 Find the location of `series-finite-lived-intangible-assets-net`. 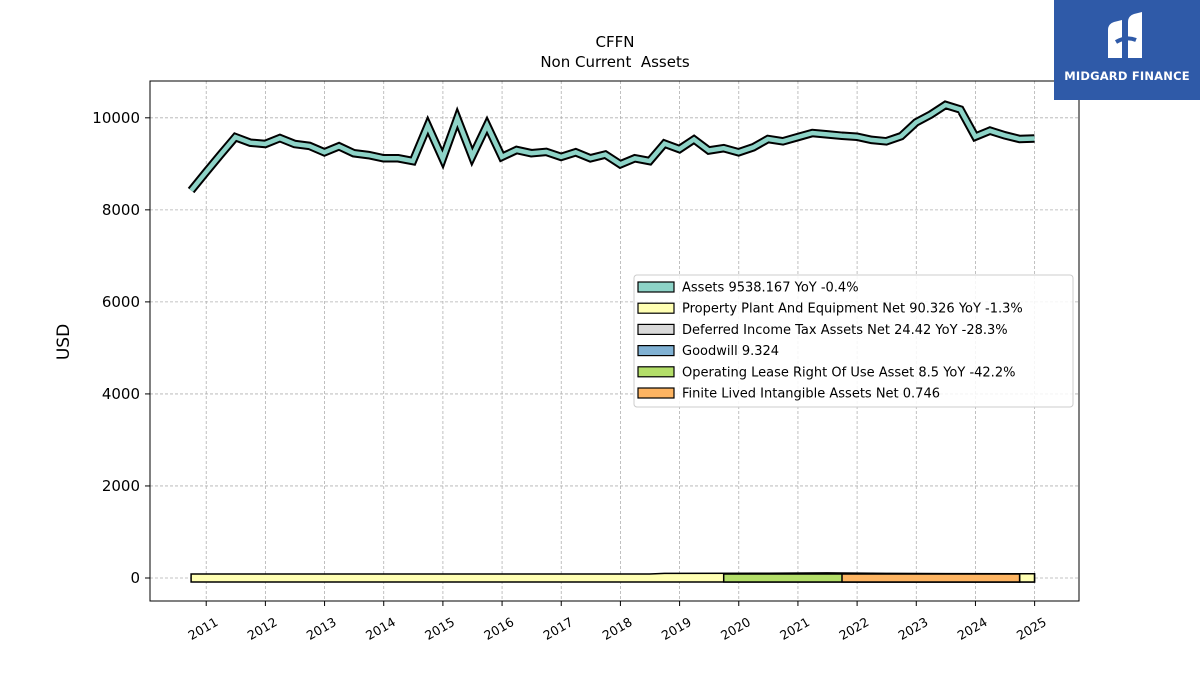

series-finite-lived-intangible-assets-net is located at coordinates (931, 578).